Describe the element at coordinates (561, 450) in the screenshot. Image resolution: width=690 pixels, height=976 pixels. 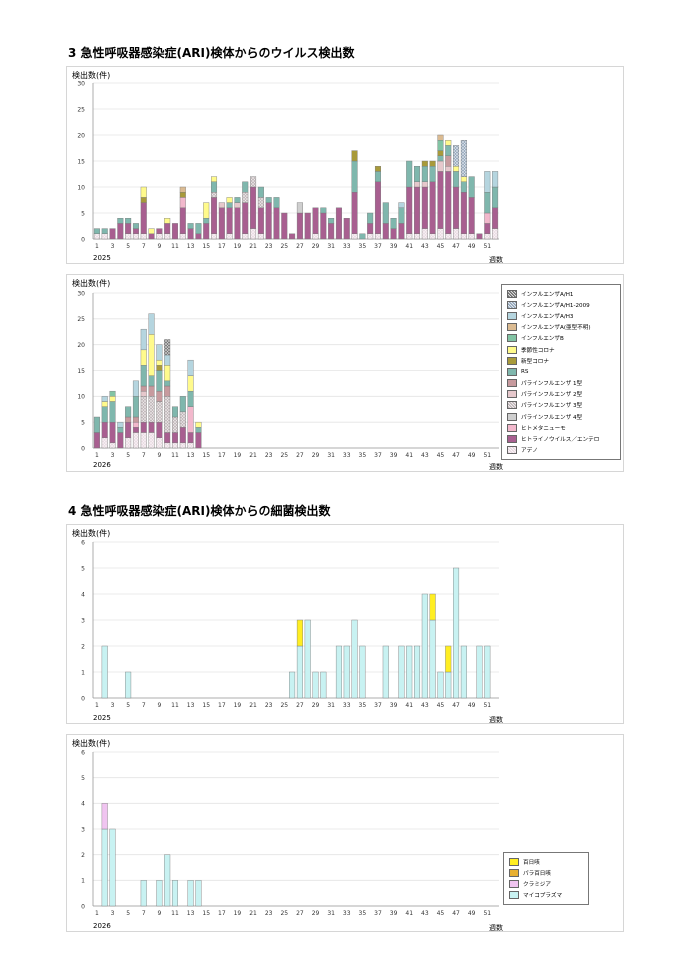
I see `legend-item: アデノ` at that location.